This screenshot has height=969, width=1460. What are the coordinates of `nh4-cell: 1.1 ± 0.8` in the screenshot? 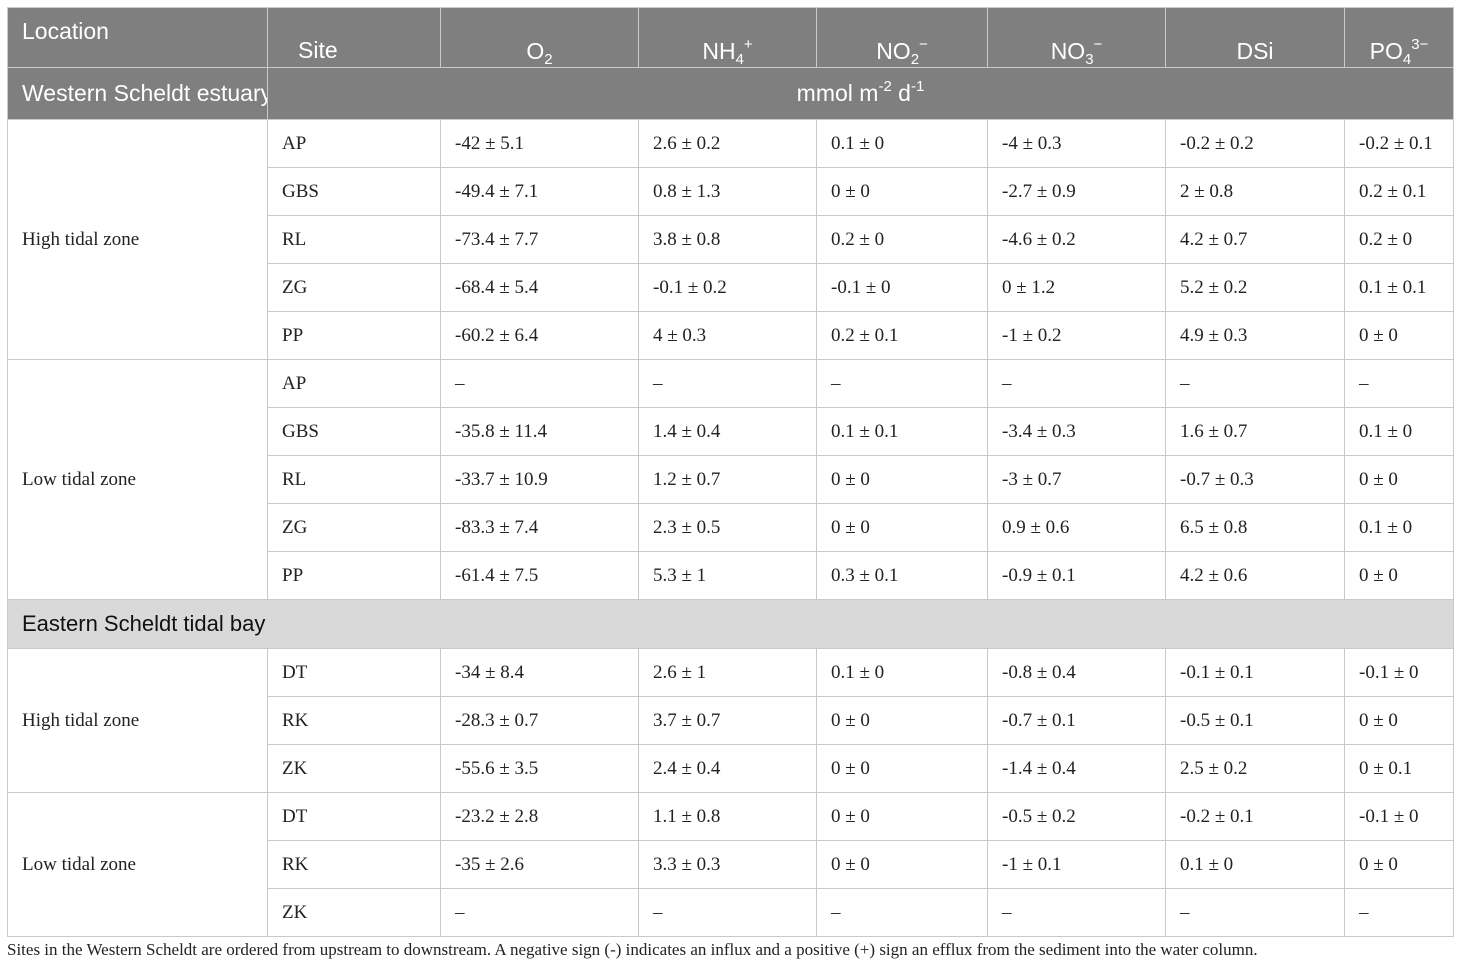 It's located at (727, 816).